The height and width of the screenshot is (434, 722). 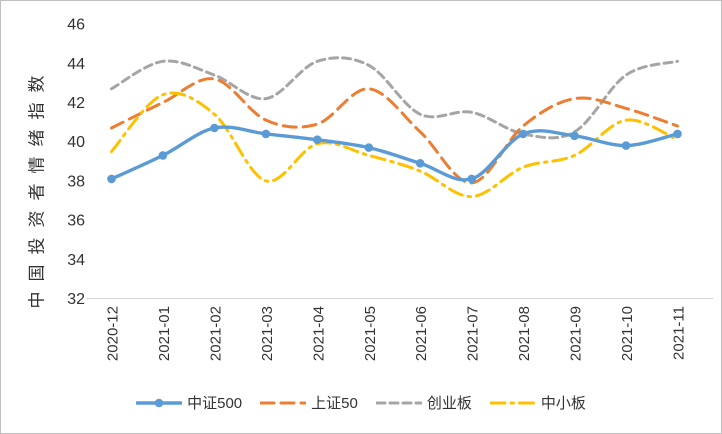 What do you see at coordinates (627, 333) in the screenshot?
I see `x-tick-label: 2021-10` at bounding box center [627, 333].